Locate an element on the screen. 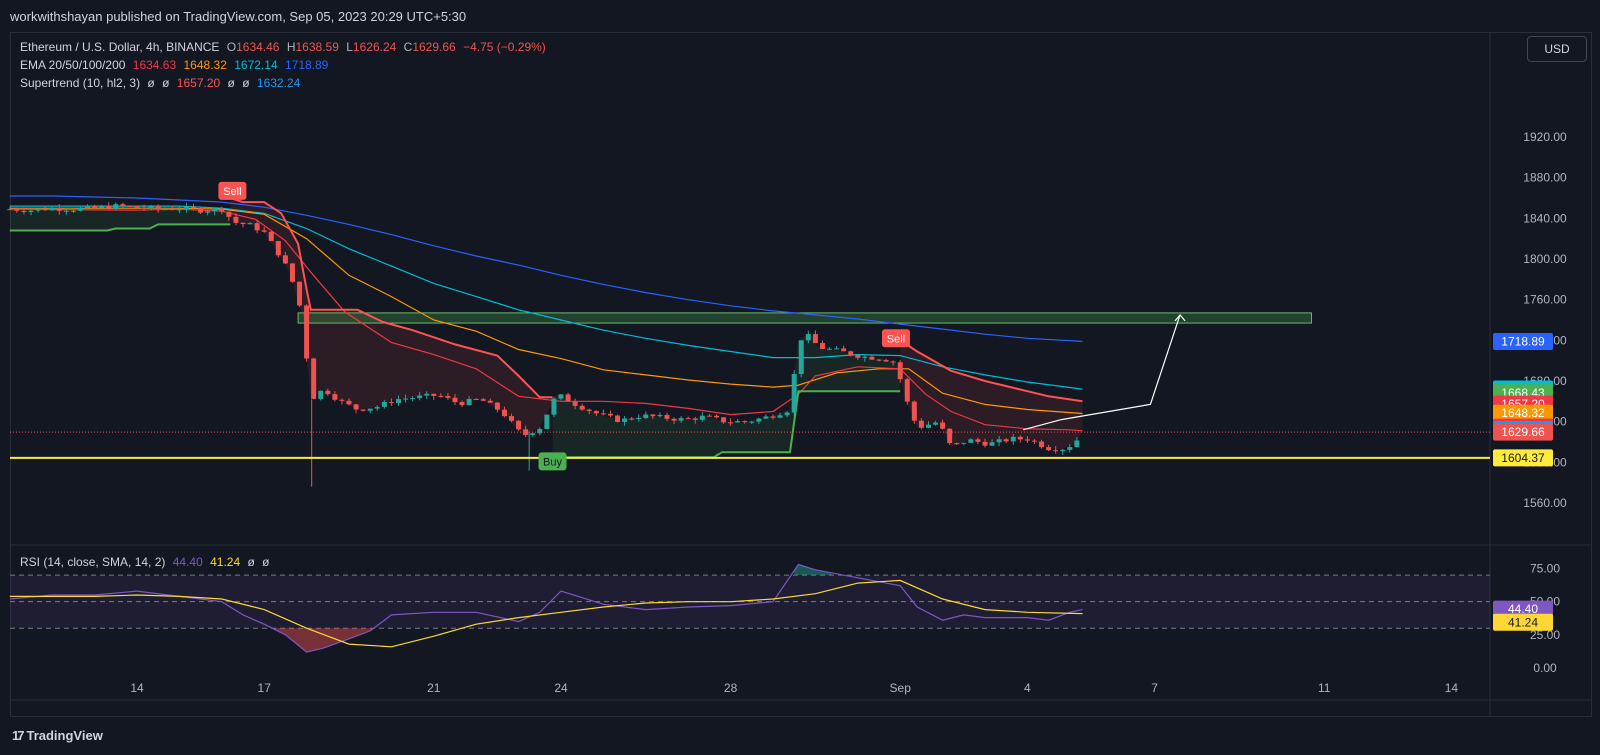 The width and height of the screenshot is (1600, 755). price-tick-label: 1800.00 is located at coordinates (1545, 259).